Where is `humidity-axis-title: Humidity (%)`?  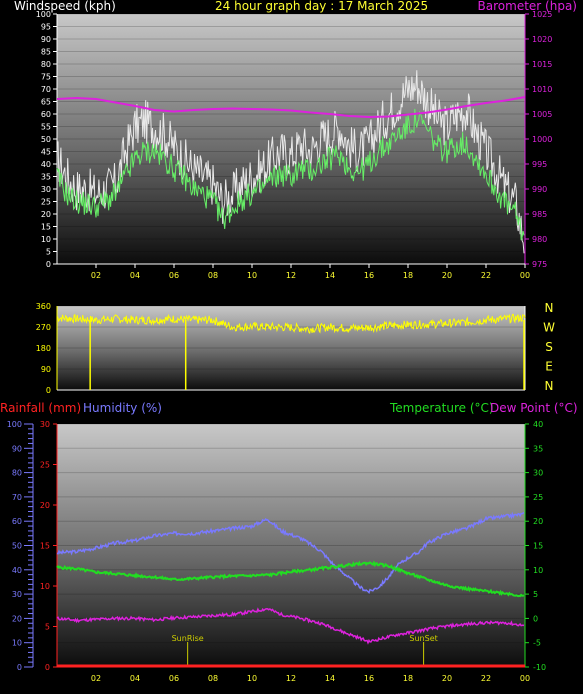
humidity-axis-title: Humidity (%) is located at coordinates (122, 408).